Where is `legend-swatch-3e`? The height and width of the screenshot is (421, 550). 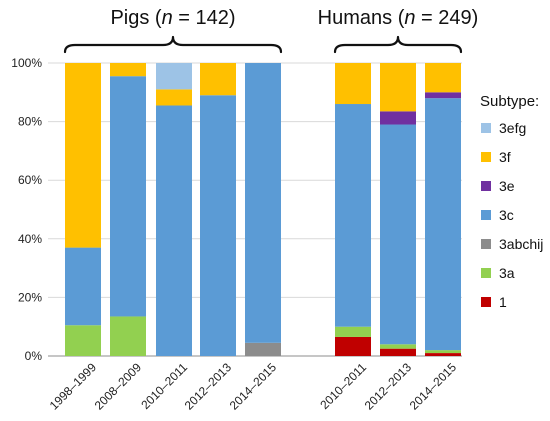 legend-swatch-3e is located at coordinates (486, 186).